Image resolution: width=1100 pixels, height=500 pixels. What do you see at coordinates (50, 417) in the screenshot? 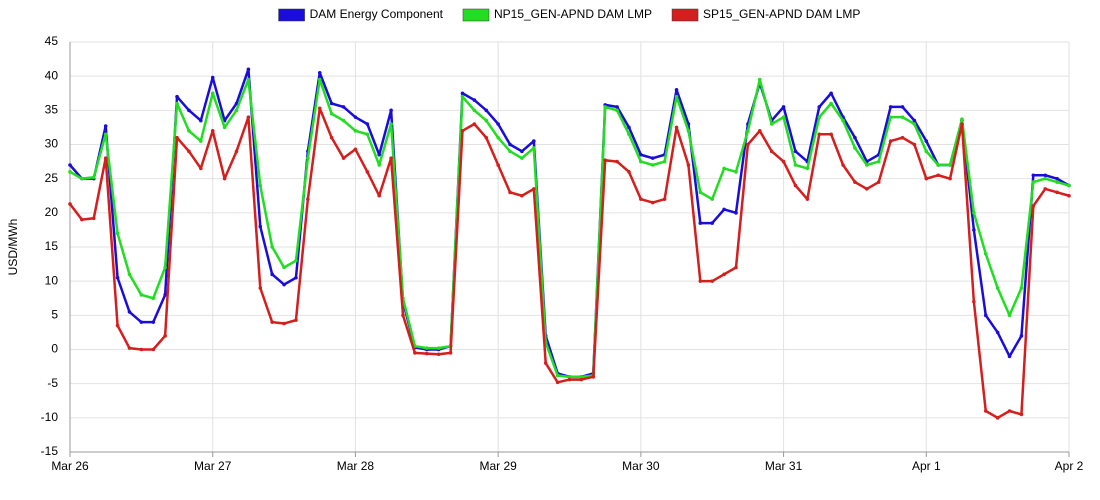
I see `y-tick-label: -10` at bounding box center [50, 417].